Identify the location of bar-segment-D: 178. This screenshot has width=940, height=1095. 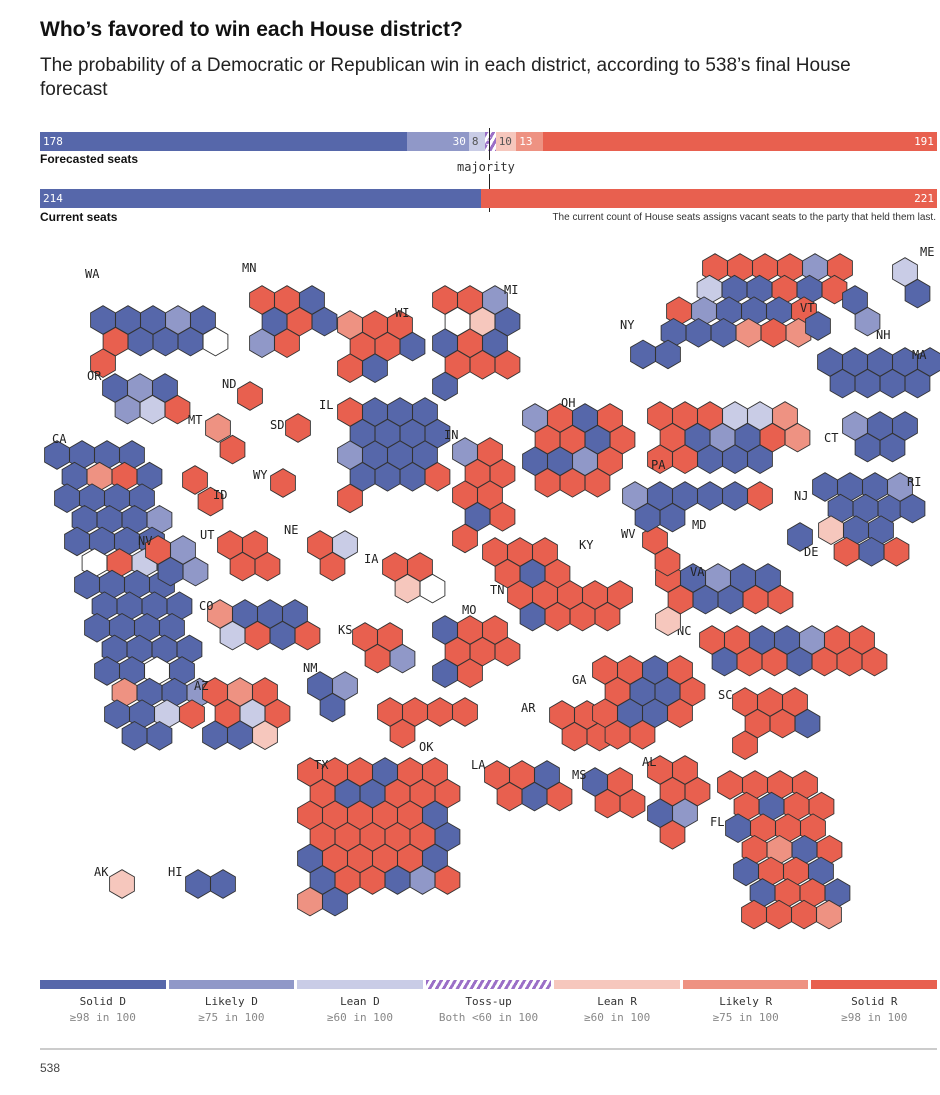
(224, 141).